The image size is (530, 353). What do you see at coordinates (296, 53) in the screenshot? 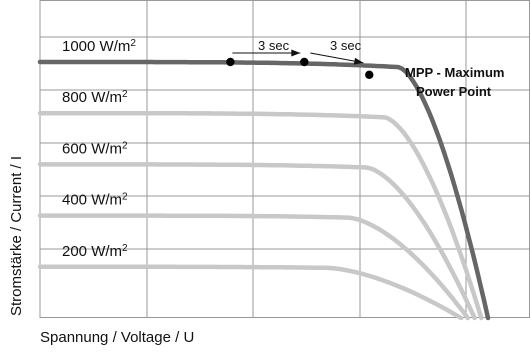
I see `step-arrow-1-head` at bounding box center [296, 53].